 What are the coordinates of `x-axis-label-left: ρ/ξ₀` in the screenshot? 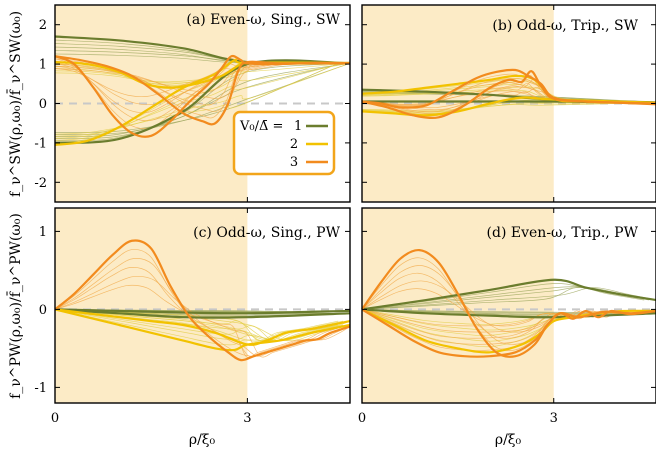 It's located at (202, 440).